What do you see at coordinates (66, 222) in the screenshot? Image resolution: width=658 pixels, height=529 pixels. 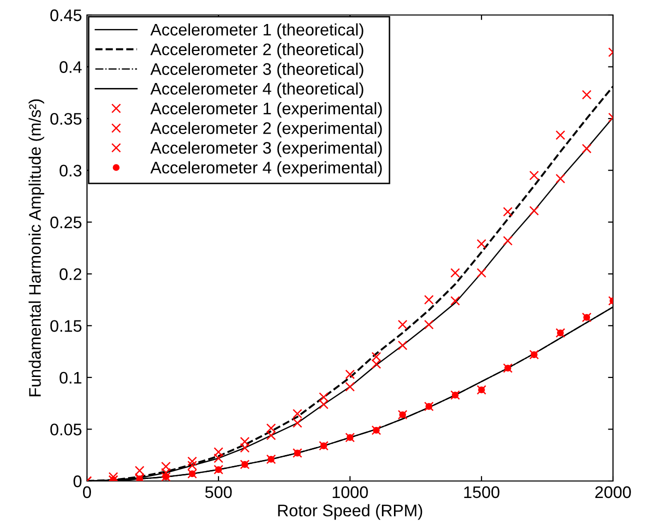 I see `y-tick-label: 0.25` at bounding box center [66, 222].